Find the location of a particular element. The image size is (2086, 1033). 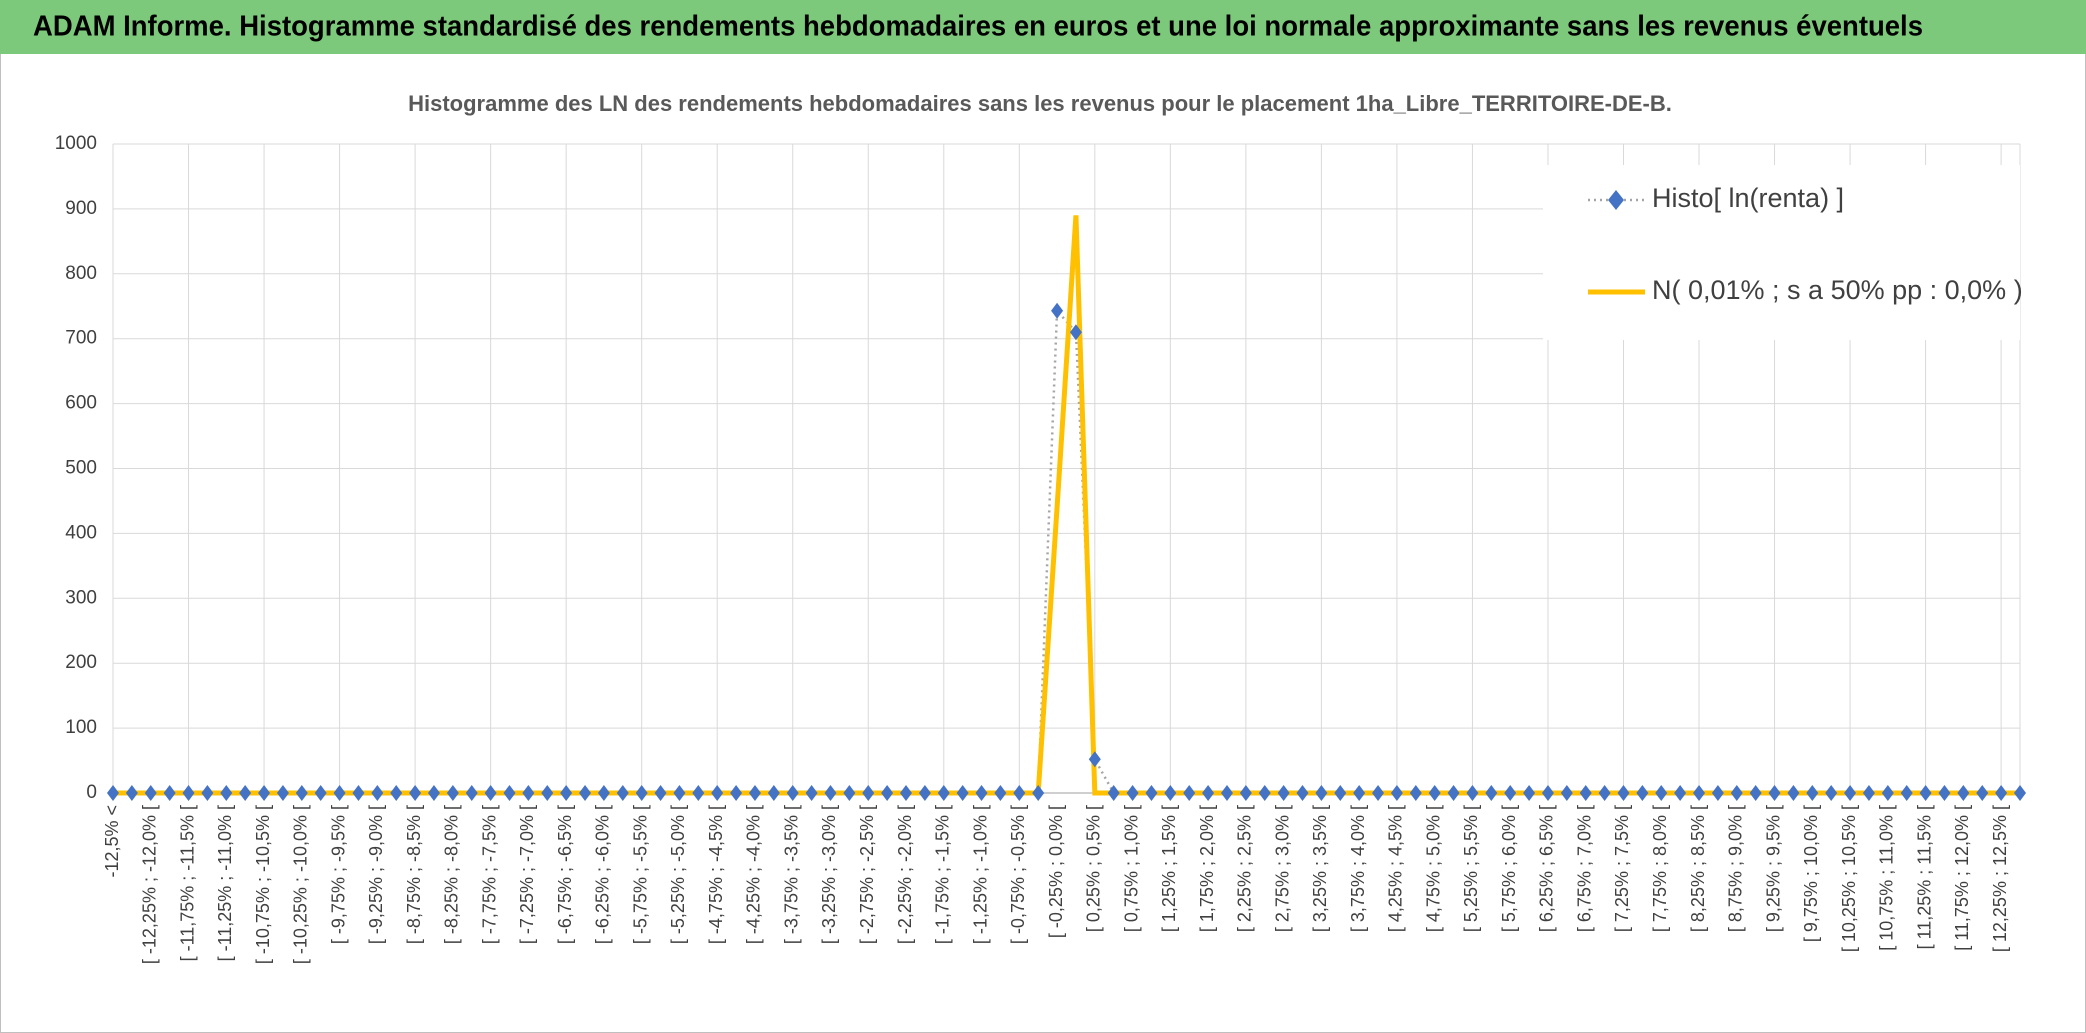

x-tick-label: [ -2,25% ; -2,0% [ is located at coordinates (905, 874).